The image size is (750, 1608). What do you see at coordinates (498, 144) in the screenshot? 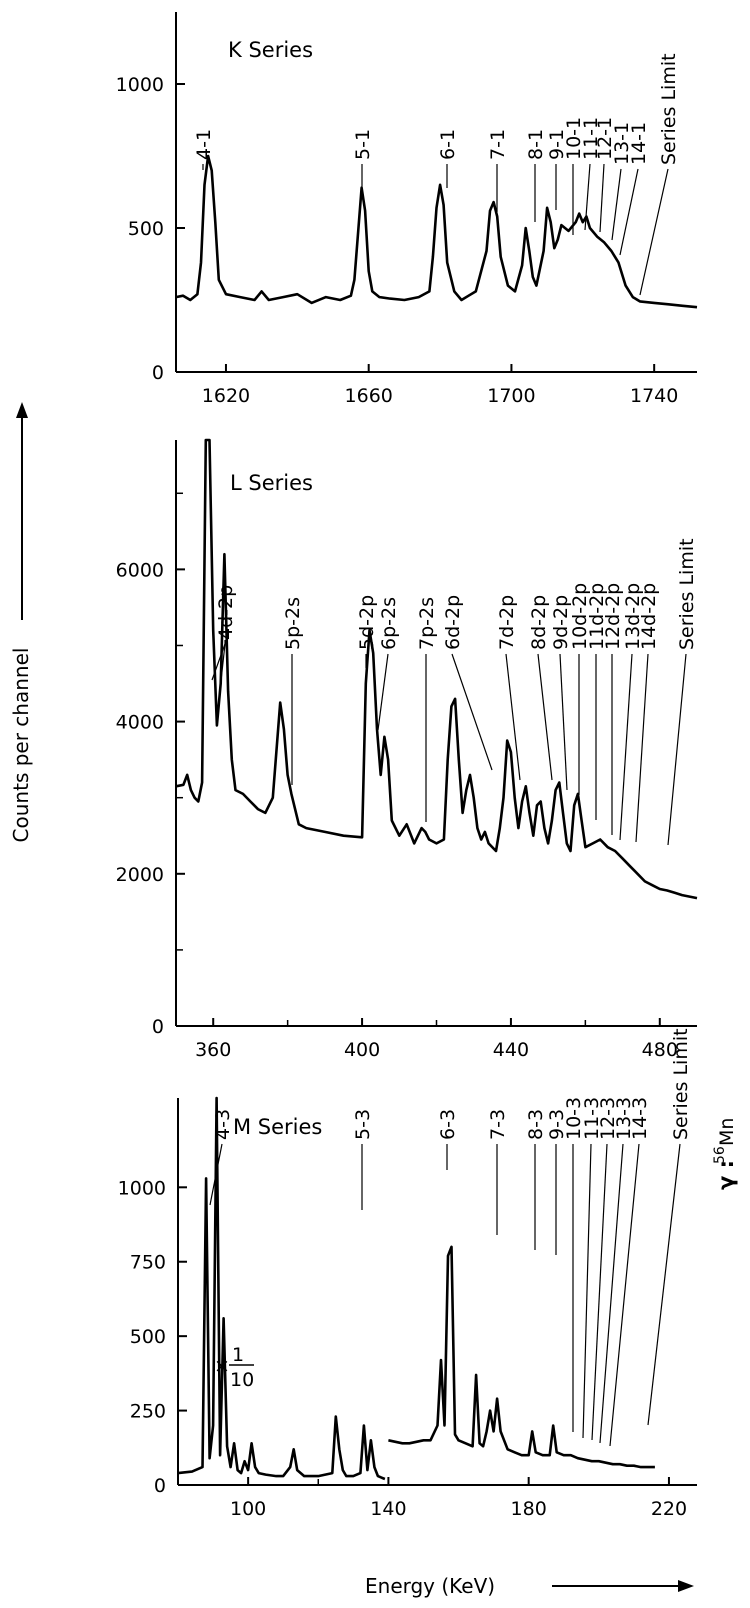
I see `peak-label: 7-1` at bounding box center [498, 144].